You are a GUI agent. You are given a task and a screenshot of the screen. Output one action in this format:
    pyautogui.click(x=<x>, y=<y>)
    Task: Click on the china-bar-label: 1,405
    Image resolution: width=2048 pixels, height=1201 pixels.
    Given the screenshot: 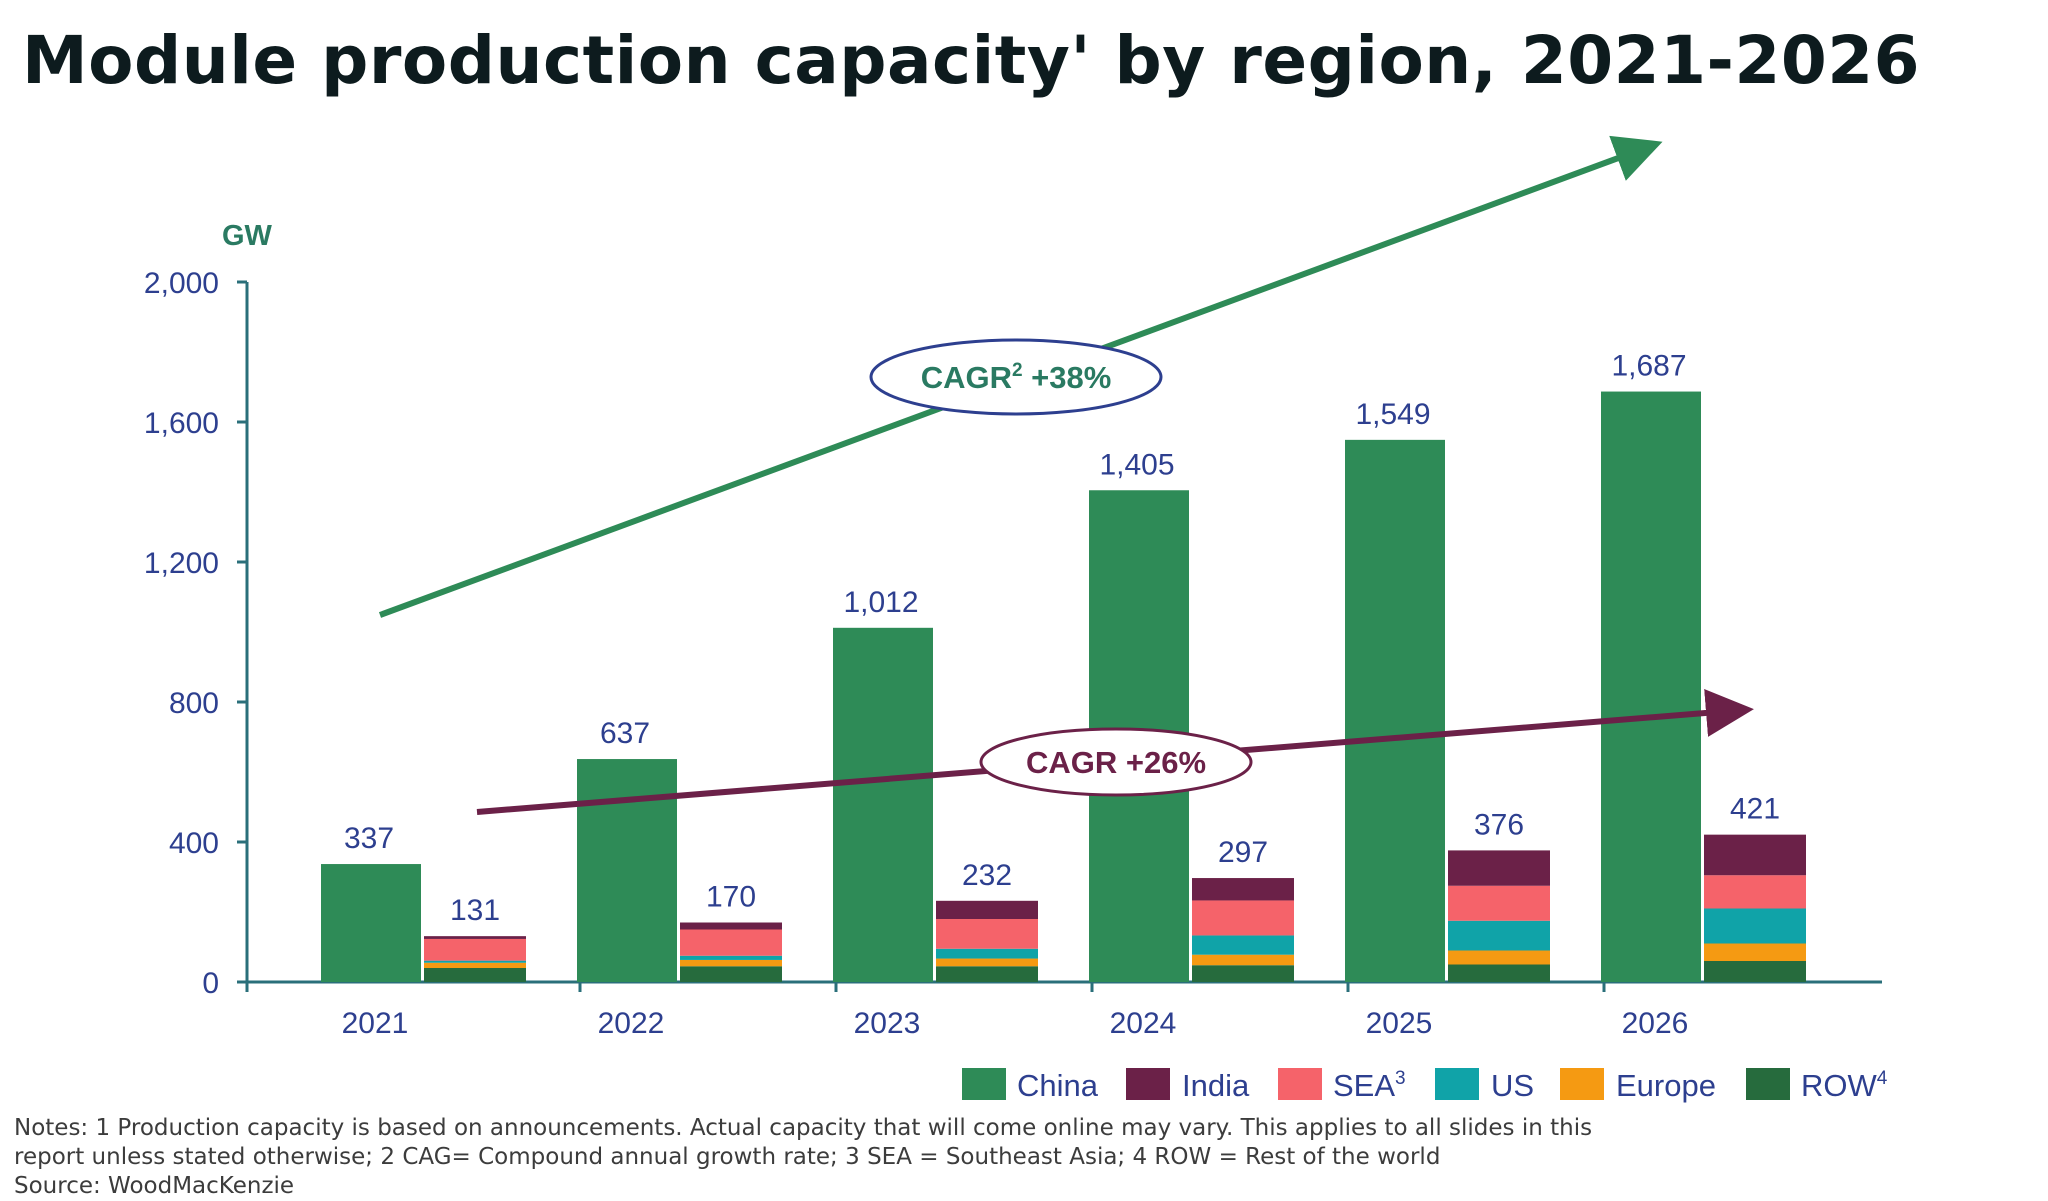 What is the action you would take?
    pyautogui.click(x=1136, y=464)
    